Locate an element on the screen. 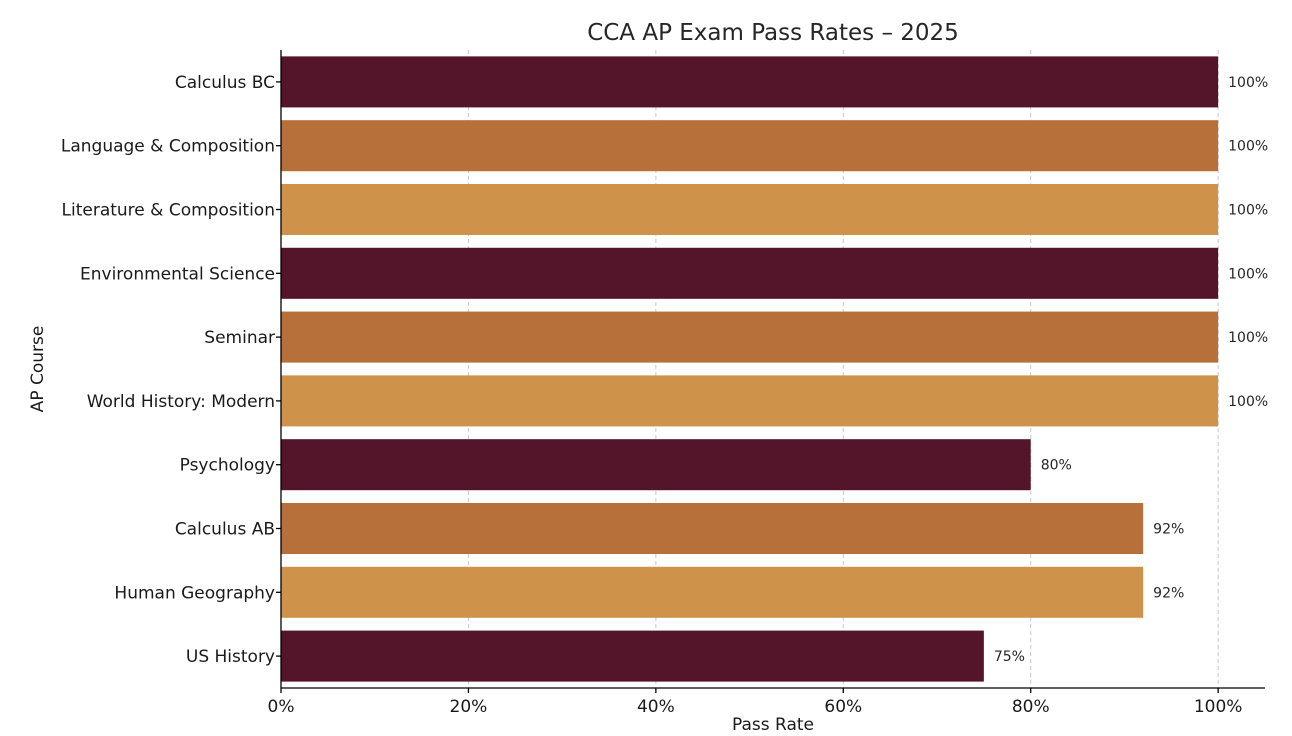 The width and height of the screenshot is (1292, 736). category-label: Calculus AB is located at coordinates (225, 530).